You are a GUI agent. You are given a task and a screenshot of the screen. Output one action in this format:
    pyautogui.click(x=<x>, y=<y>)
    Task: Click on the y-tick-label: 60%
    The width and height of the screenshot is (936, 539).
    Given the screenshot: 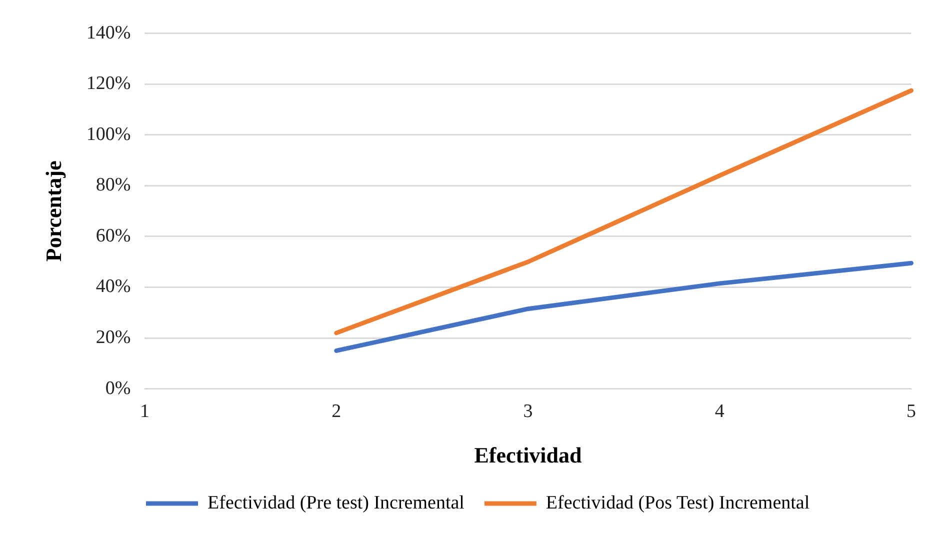 What is the action you would take?
    pyautogui.click(x=113, y=235)
    